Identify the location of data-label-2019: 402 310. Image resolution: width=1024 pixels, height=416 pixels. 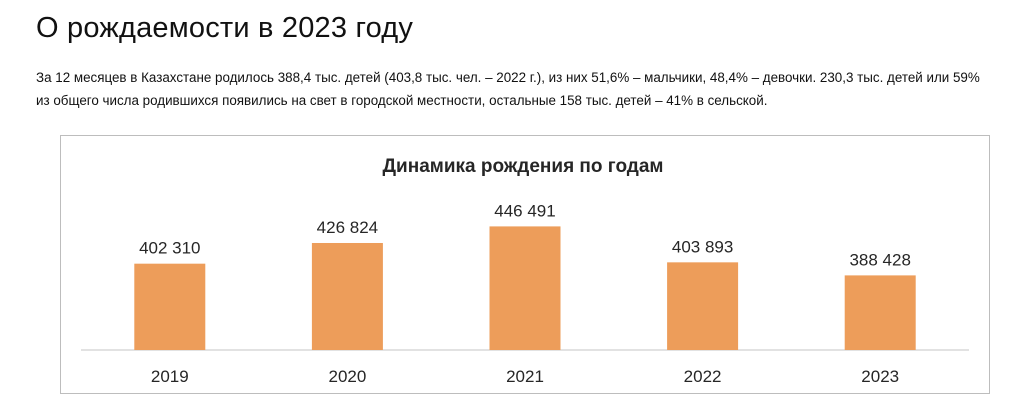
(169, 248).